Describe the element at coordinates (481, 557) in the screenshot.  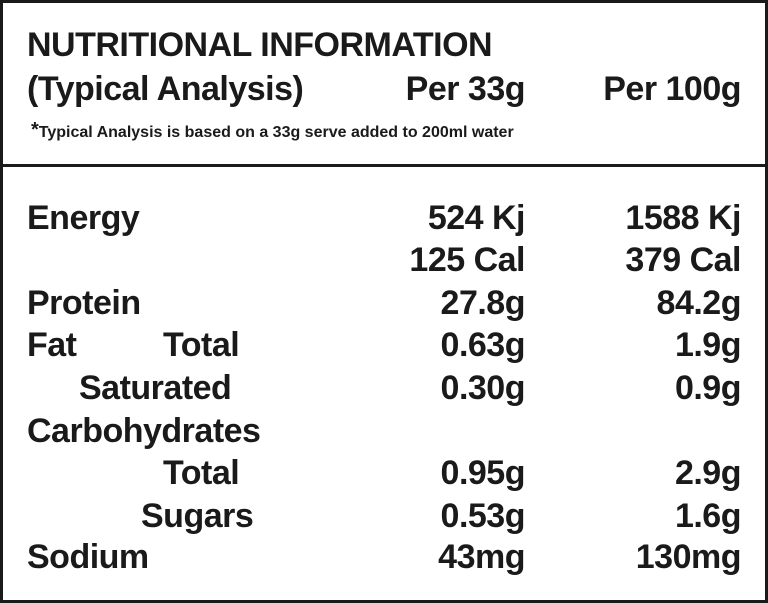
I see `value-per-33g: 43mg` at that location.